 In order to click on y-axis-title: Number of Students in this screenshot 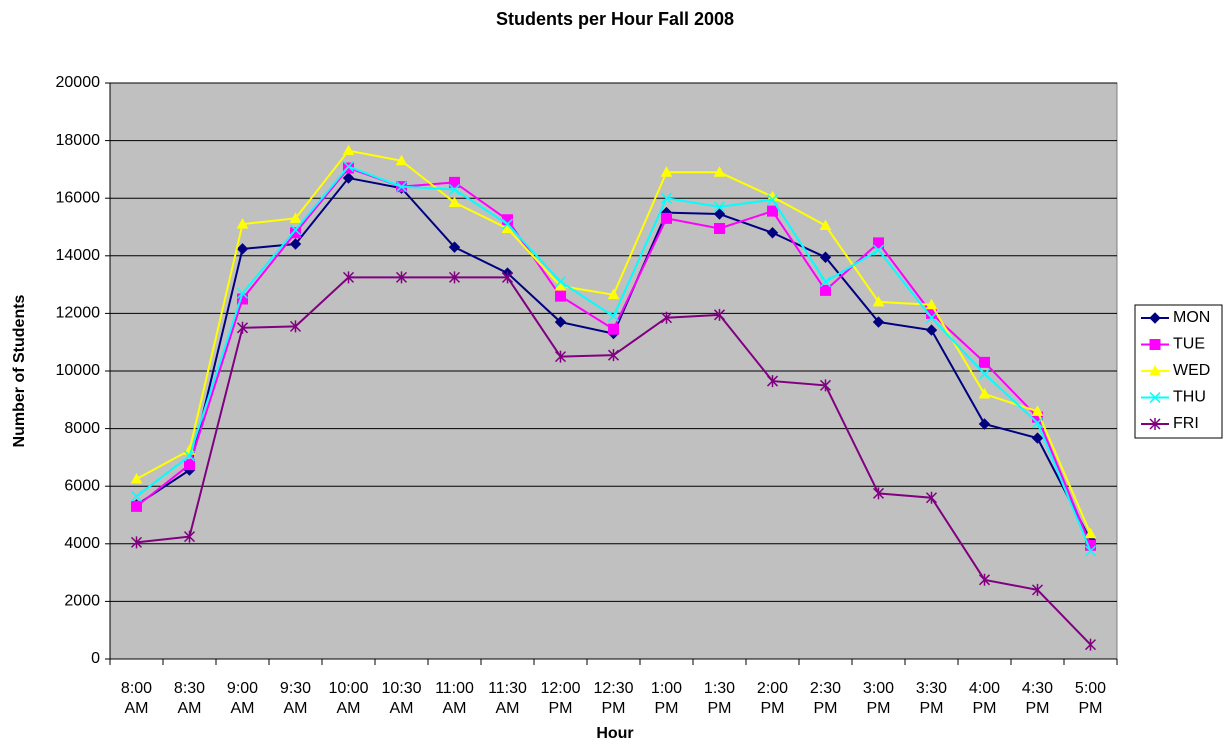, I will do `click(19, 370)`.